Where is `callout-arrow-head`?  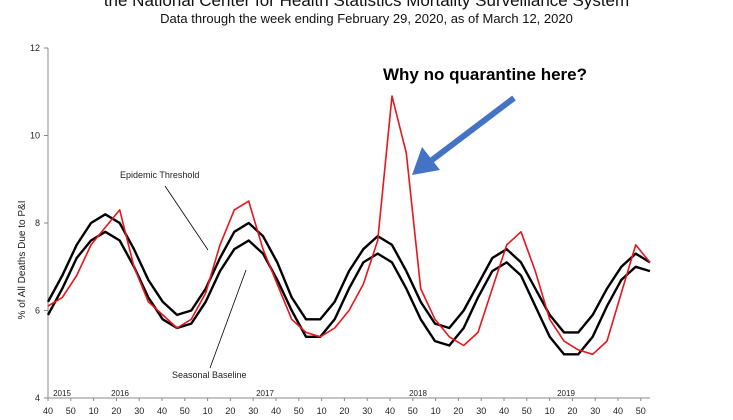 callout-arrow-head is located at coordinates (426, 161).